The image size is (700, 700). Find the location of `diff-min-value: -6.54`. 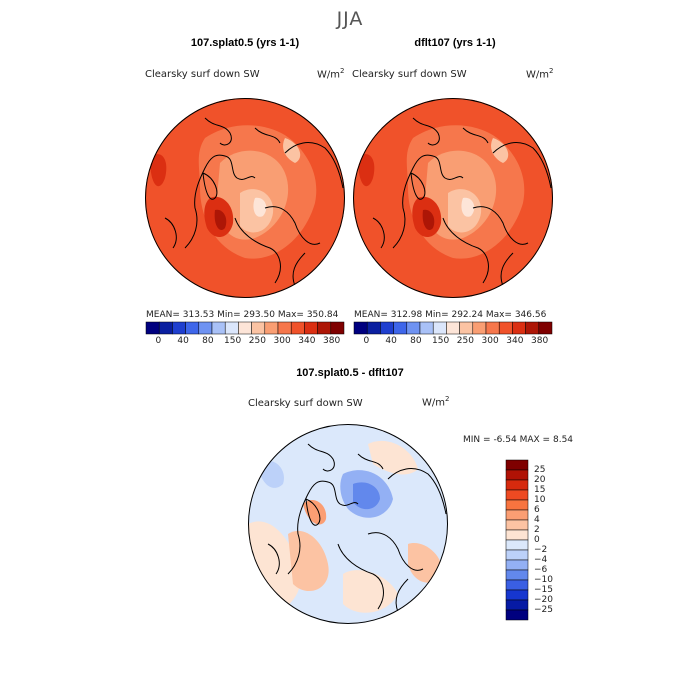

diff-min-value: -6.54 is located at coordinates (505, 440).